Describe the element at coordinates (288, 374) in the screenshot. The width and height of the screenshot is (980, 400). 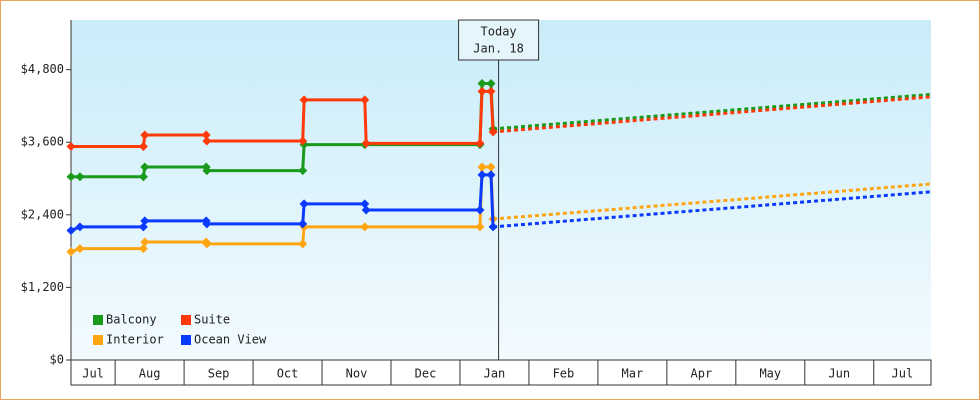
I see `x-tick-label: Oct` at that location.